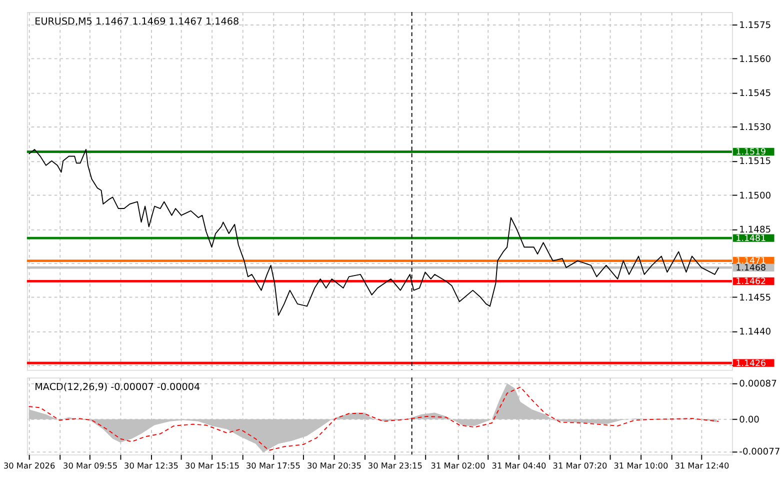 The width and height of the screenshot is (781, 489). I want to click on x-tick-label: 30 Mar 20:35, so click(334, 465).